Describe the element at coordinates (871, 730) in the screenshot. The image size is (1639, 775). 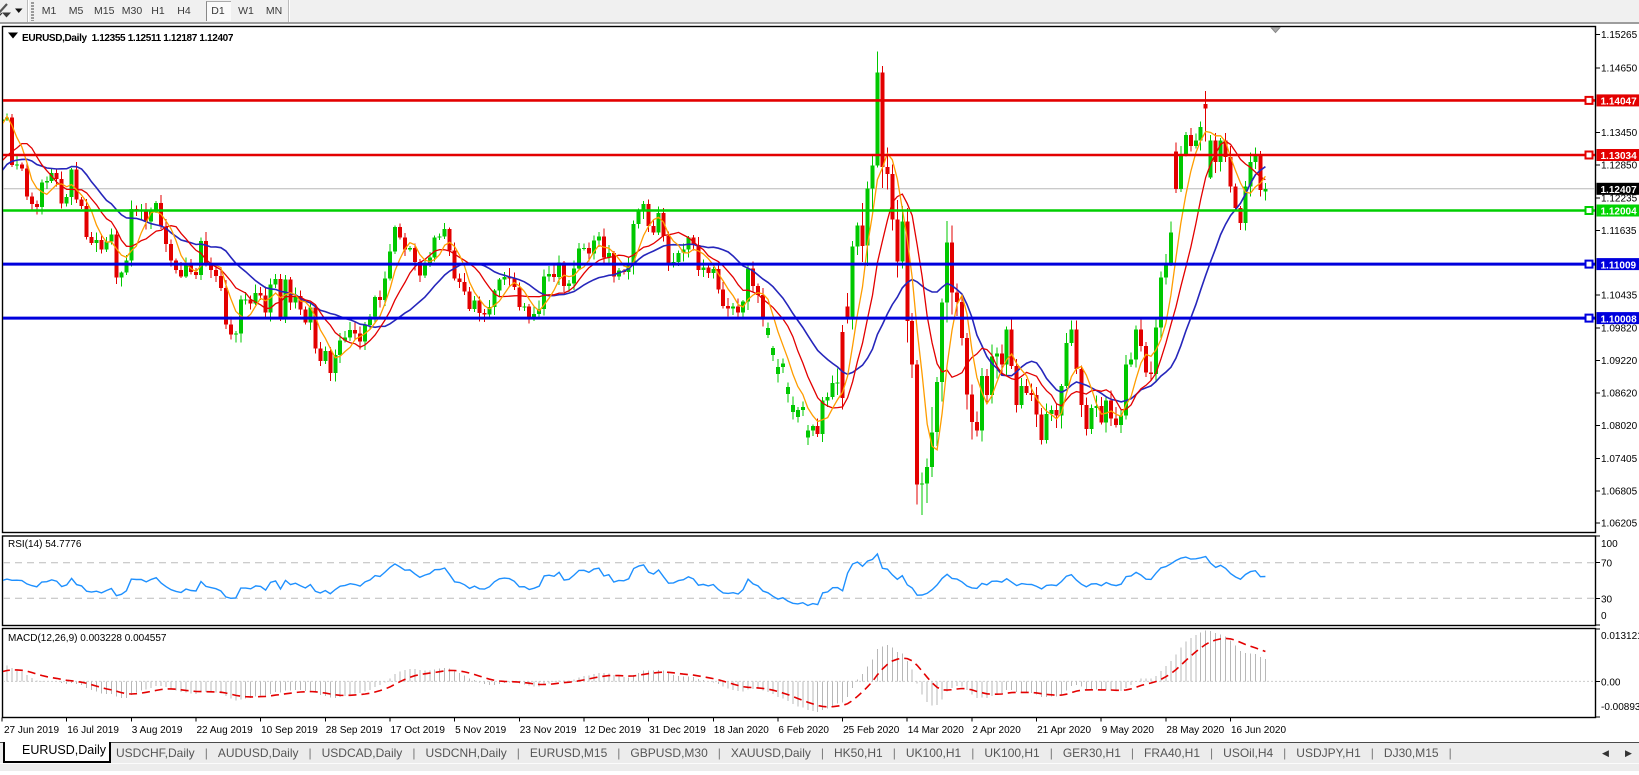
I see `svg-text: 25 Feb 2020` at that location.